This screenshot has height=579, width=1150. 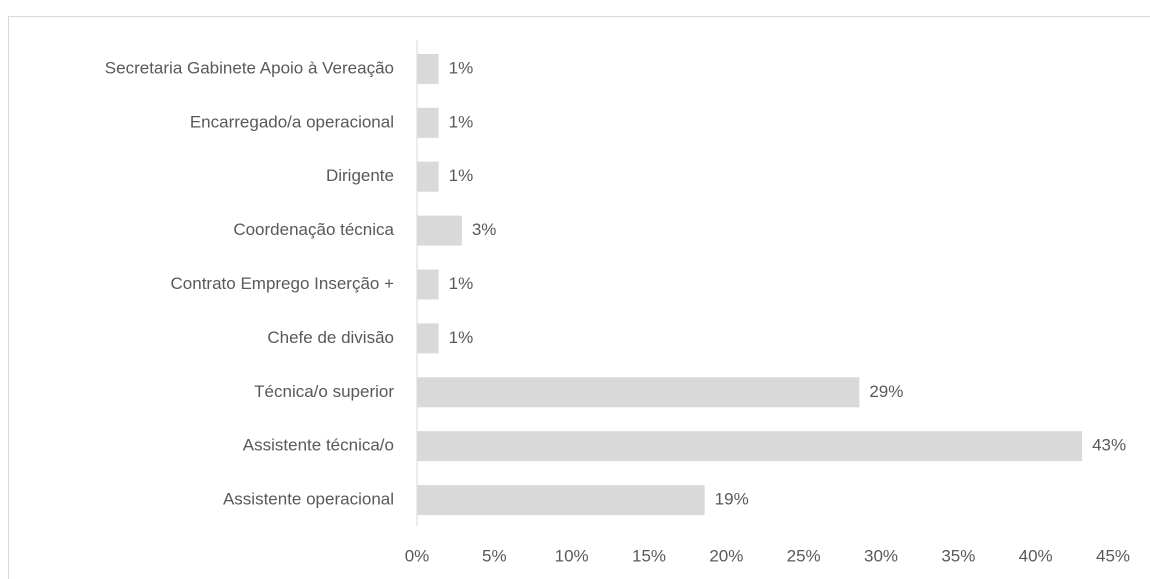 I want to click on y-tick-label: Secretaria Gabinete Apoio à Vereação, so click(x=249, y=67).